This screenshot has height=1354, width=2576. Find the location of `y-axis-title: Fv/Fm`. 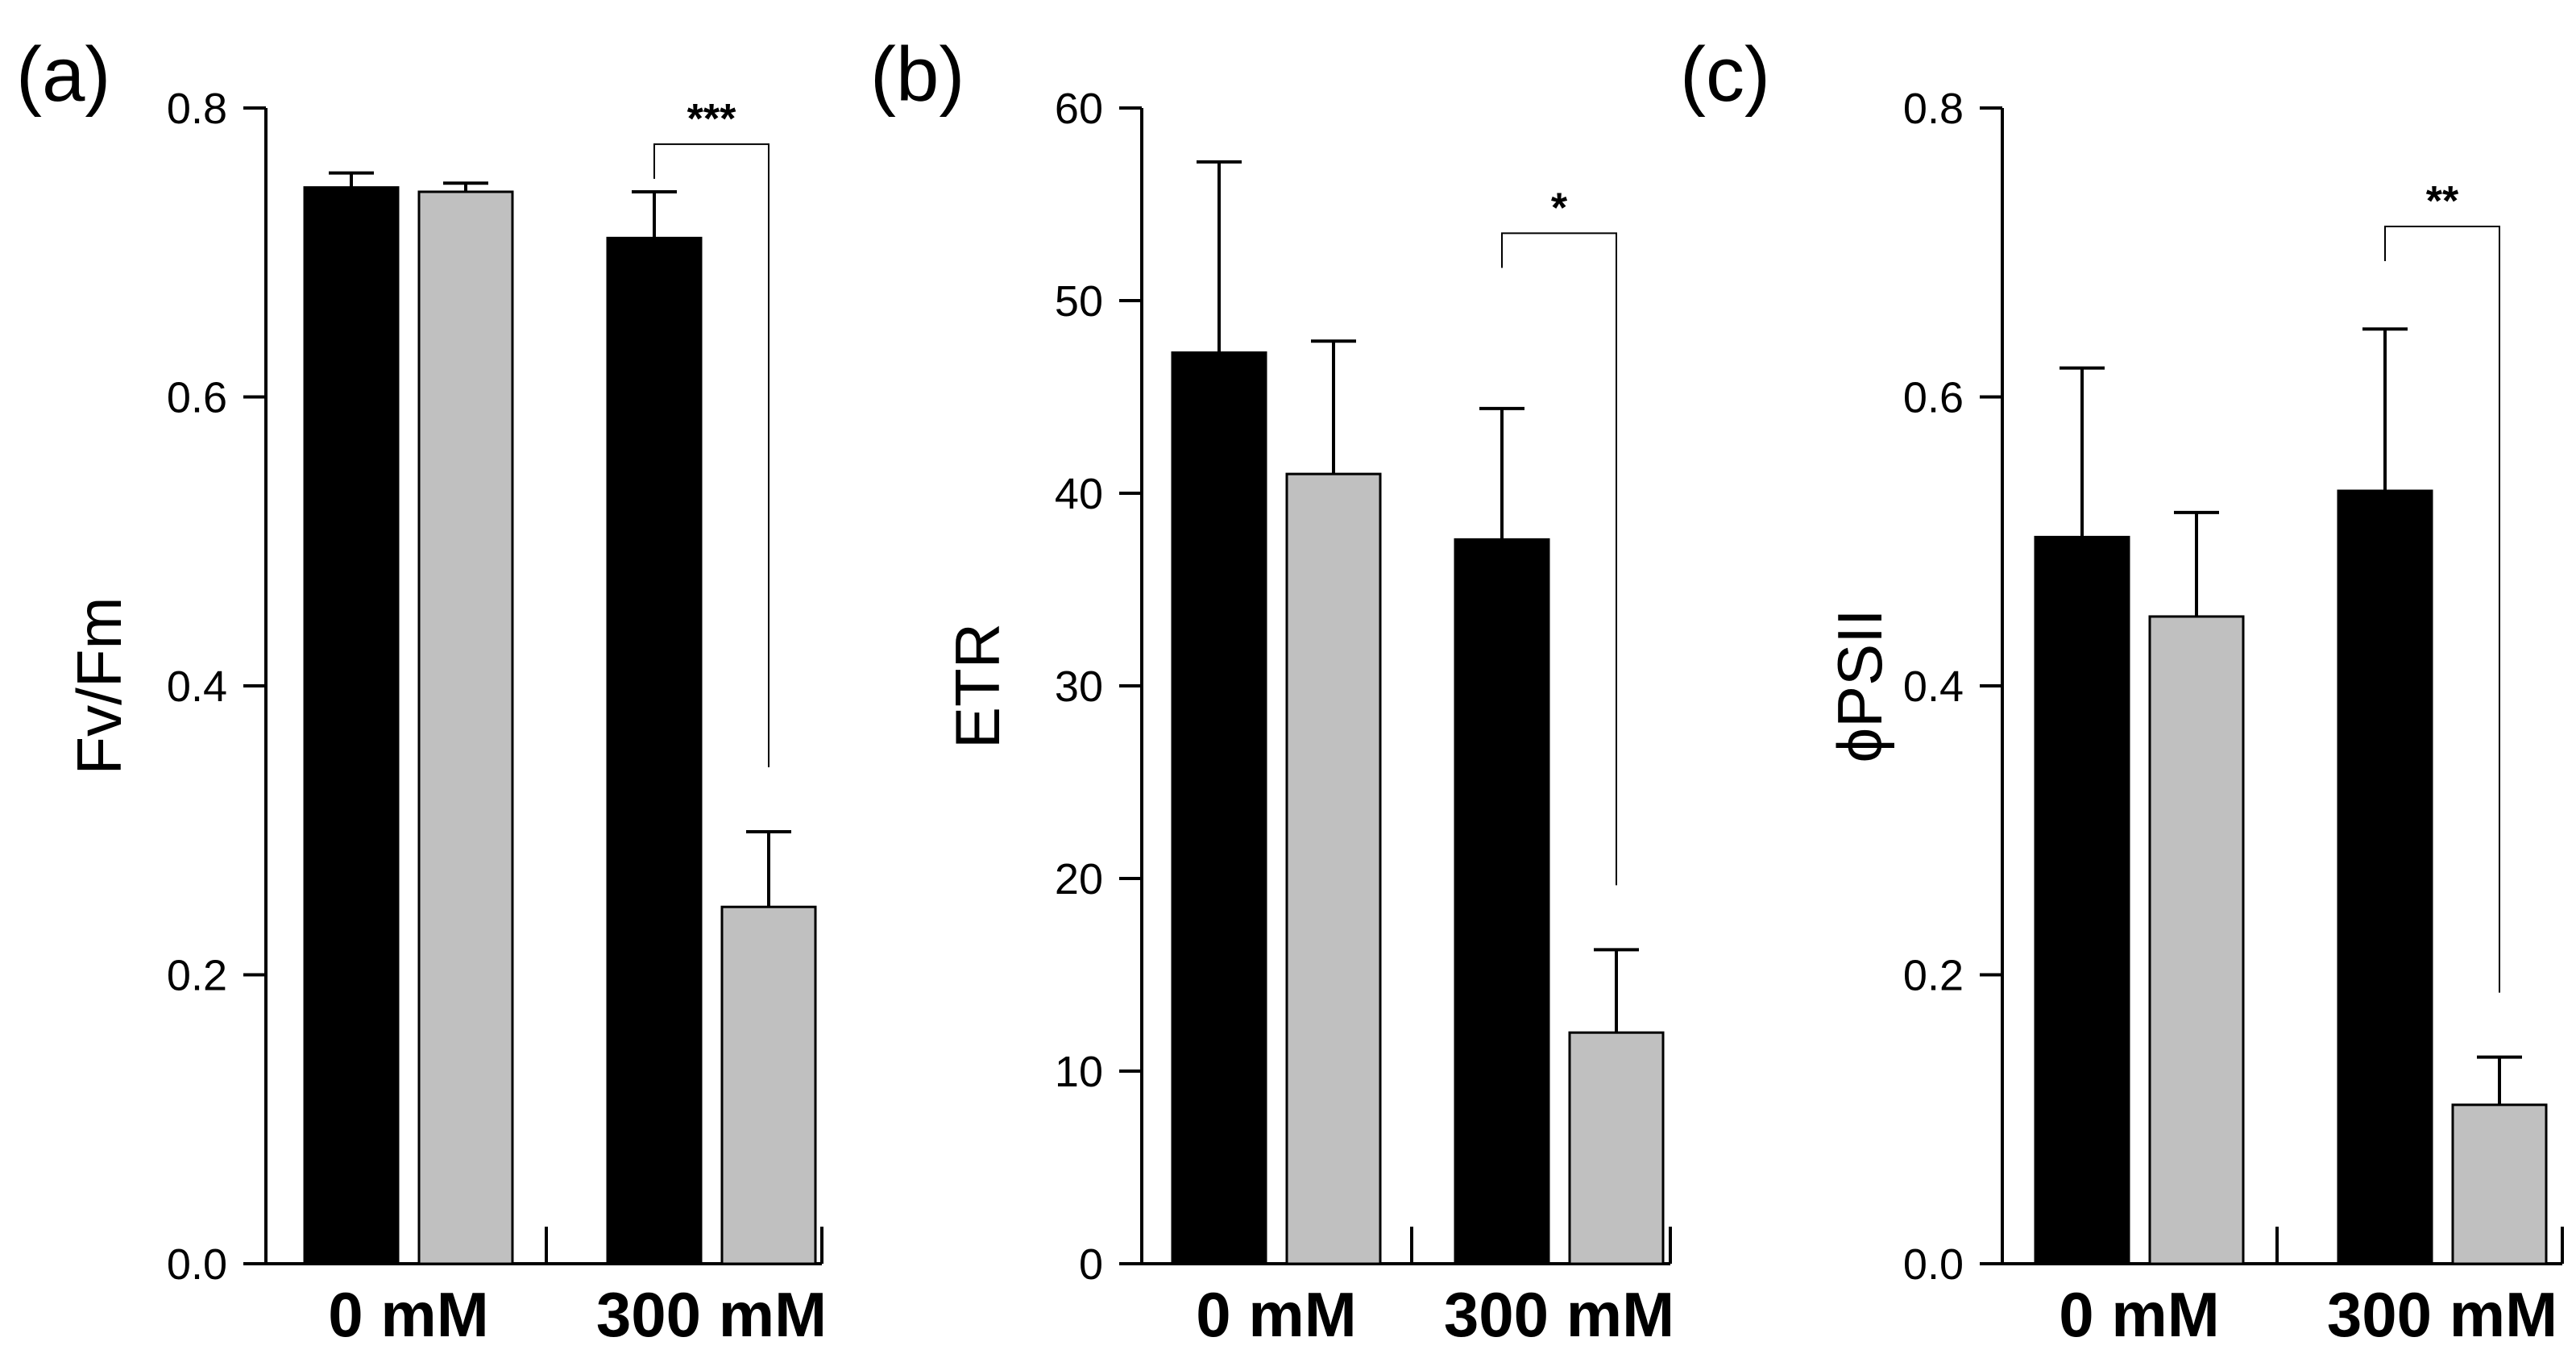

y-axis-title: Fv/Fm is located at coordinates (99, 686).